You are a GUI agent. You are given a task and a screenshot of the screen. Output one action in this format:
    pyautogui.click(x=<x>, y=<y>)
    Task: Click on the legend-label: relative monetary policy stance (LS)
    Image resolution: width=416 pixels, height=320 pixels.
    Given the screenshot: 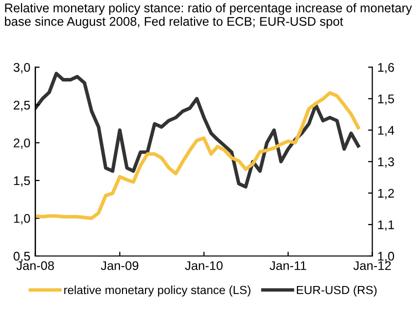 What is the action you would take?
    pyautogui.click(x=157, y=291)
    